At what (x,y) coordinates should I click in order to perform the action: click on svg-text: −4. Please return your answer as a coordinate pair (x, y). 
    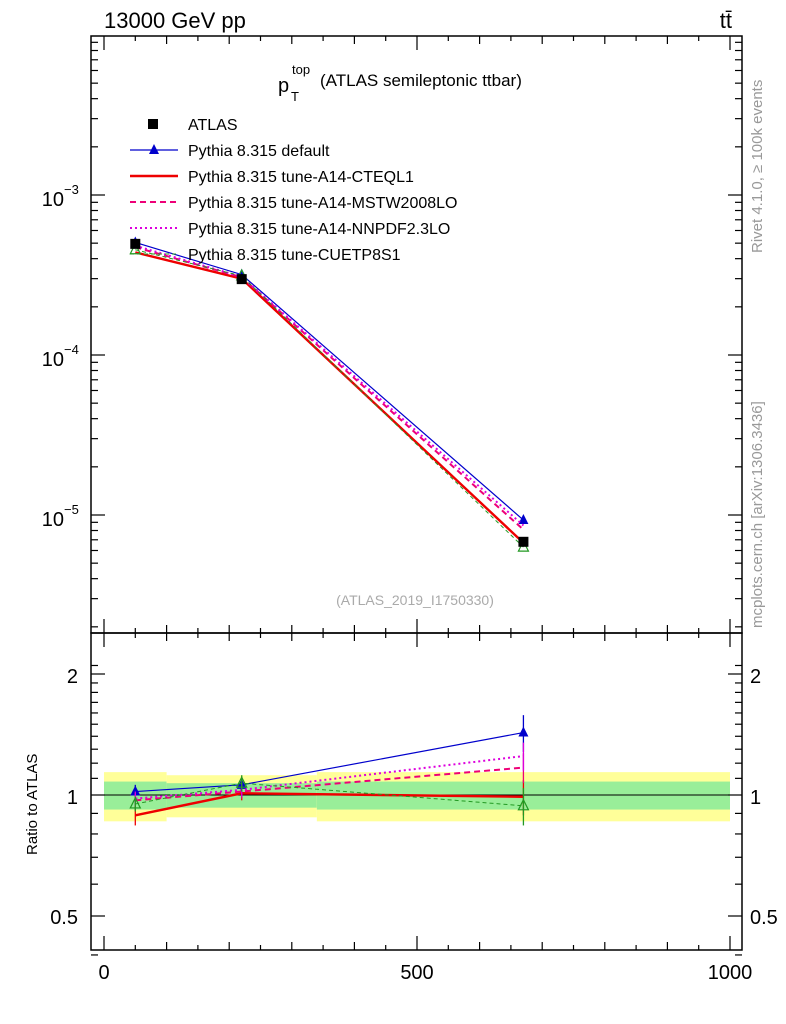
    Looking at the image, I should click on (71, 349).